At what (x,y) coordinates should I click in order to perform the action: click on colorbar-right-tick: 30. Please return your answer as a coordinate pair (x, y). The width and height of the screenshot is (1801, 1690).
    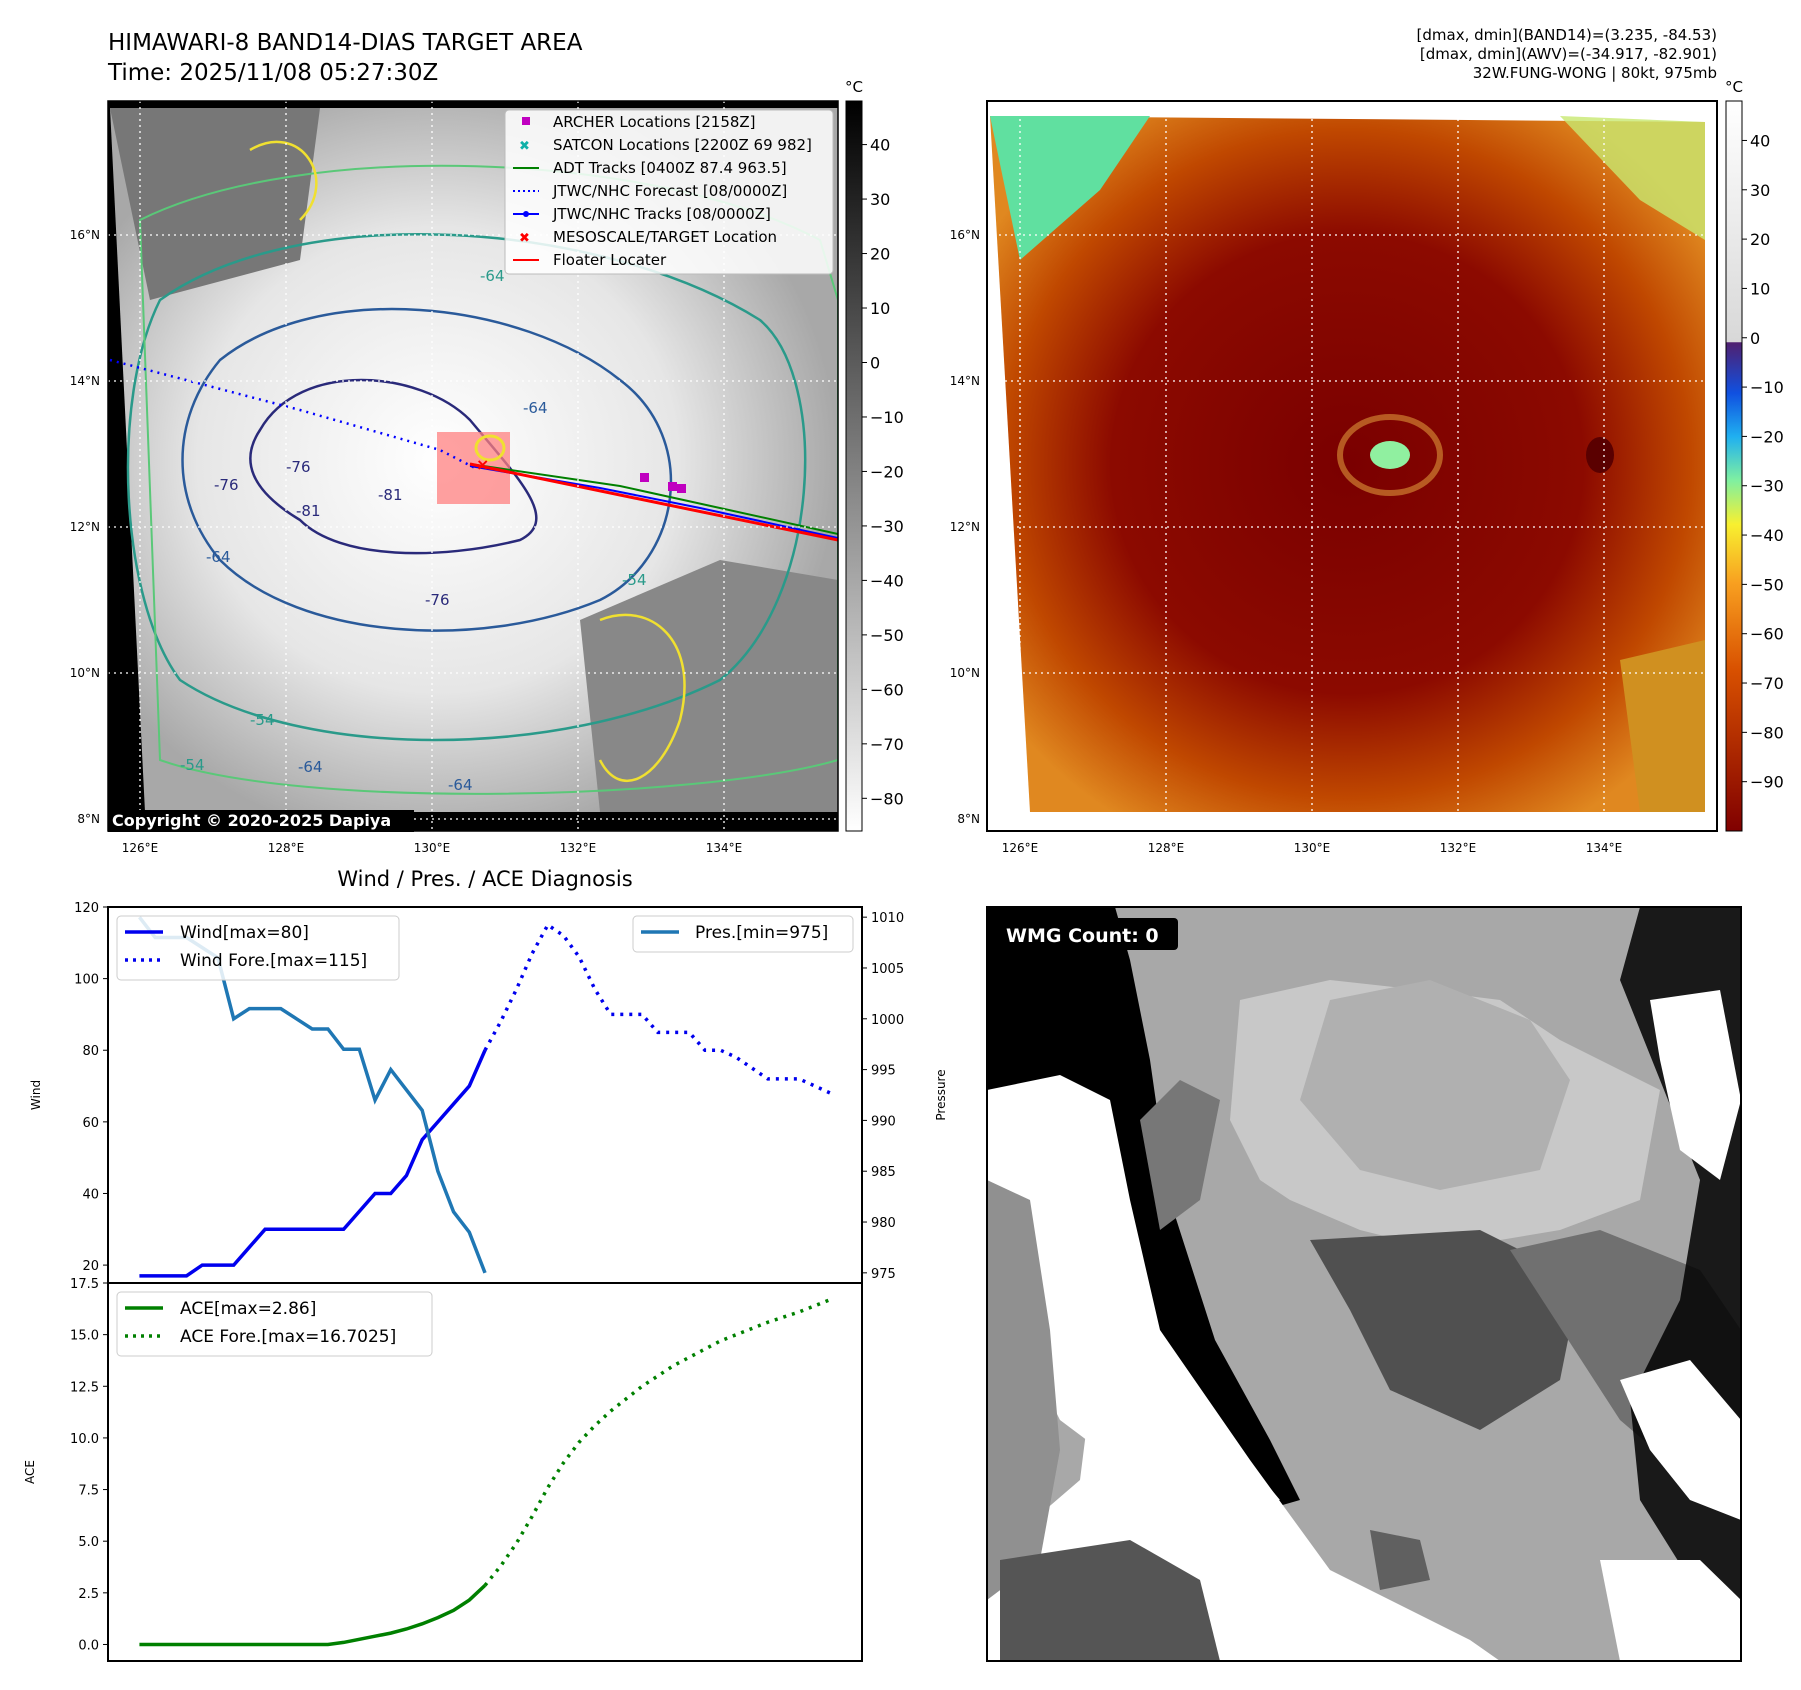
    Looking at the image, I should click on (1760, 190).